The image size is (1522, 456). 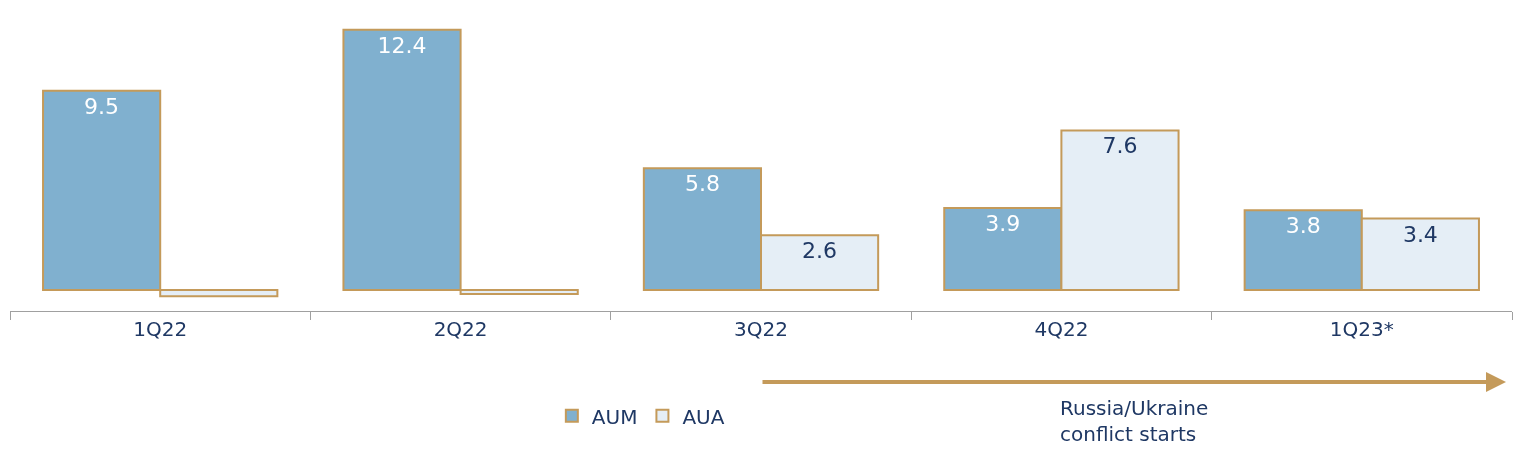 I want to click on x-tick-label: 2Q22, so click(x=460, y=329).